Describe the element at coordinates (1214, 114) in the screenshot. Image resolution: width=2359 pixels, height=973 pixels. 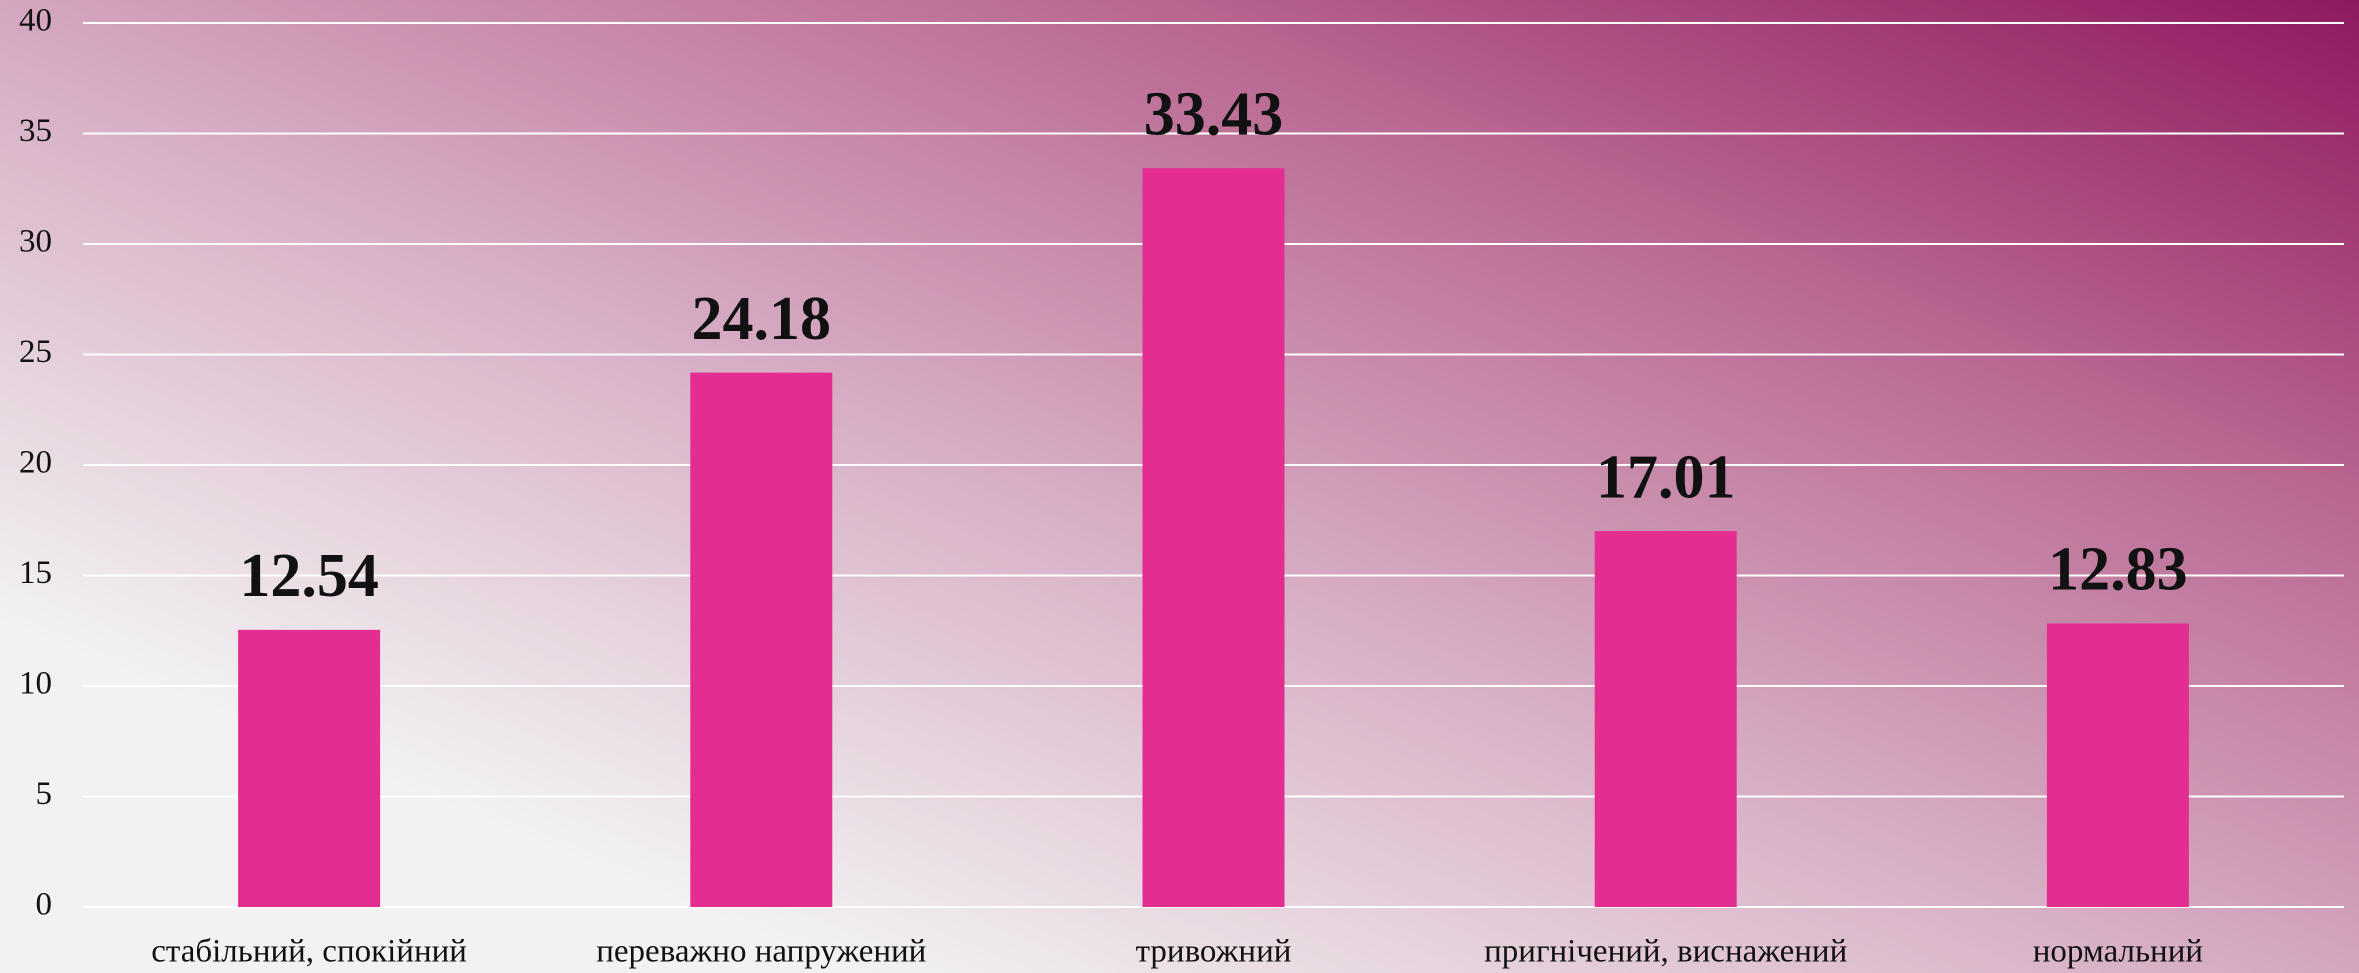
I see `value-label: 33.43` at that location.